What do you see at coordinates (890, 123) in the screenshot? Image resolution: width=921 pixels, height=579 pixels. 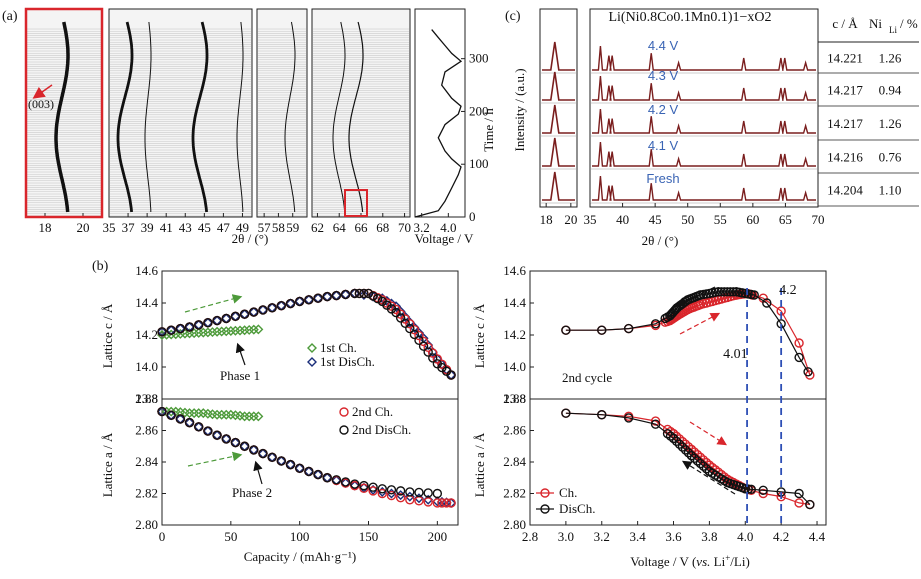 I see `table-ni-2: 1.26` at bounding box center [890, 123].